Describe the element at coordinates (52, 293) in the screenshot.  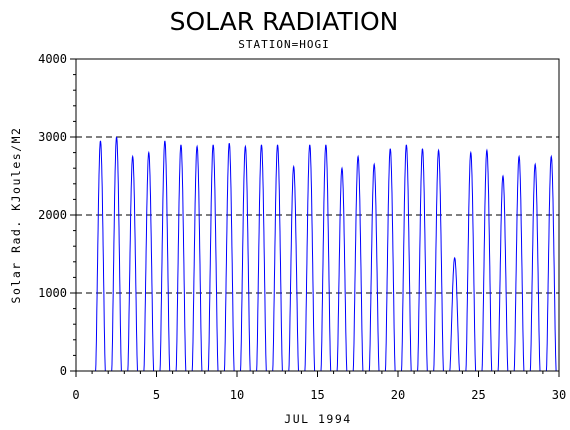
I see `y-tick-label-1000: 1000` at that location.